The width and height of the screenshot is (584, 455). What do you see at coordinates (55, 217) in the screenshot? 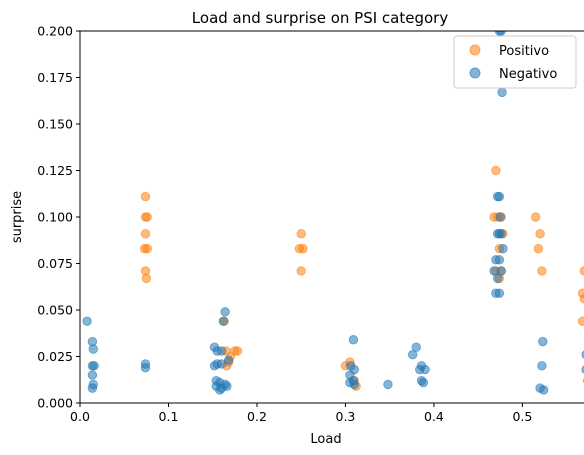
I see `y-tick-label: 0.100` at bounding box center [55, 217].